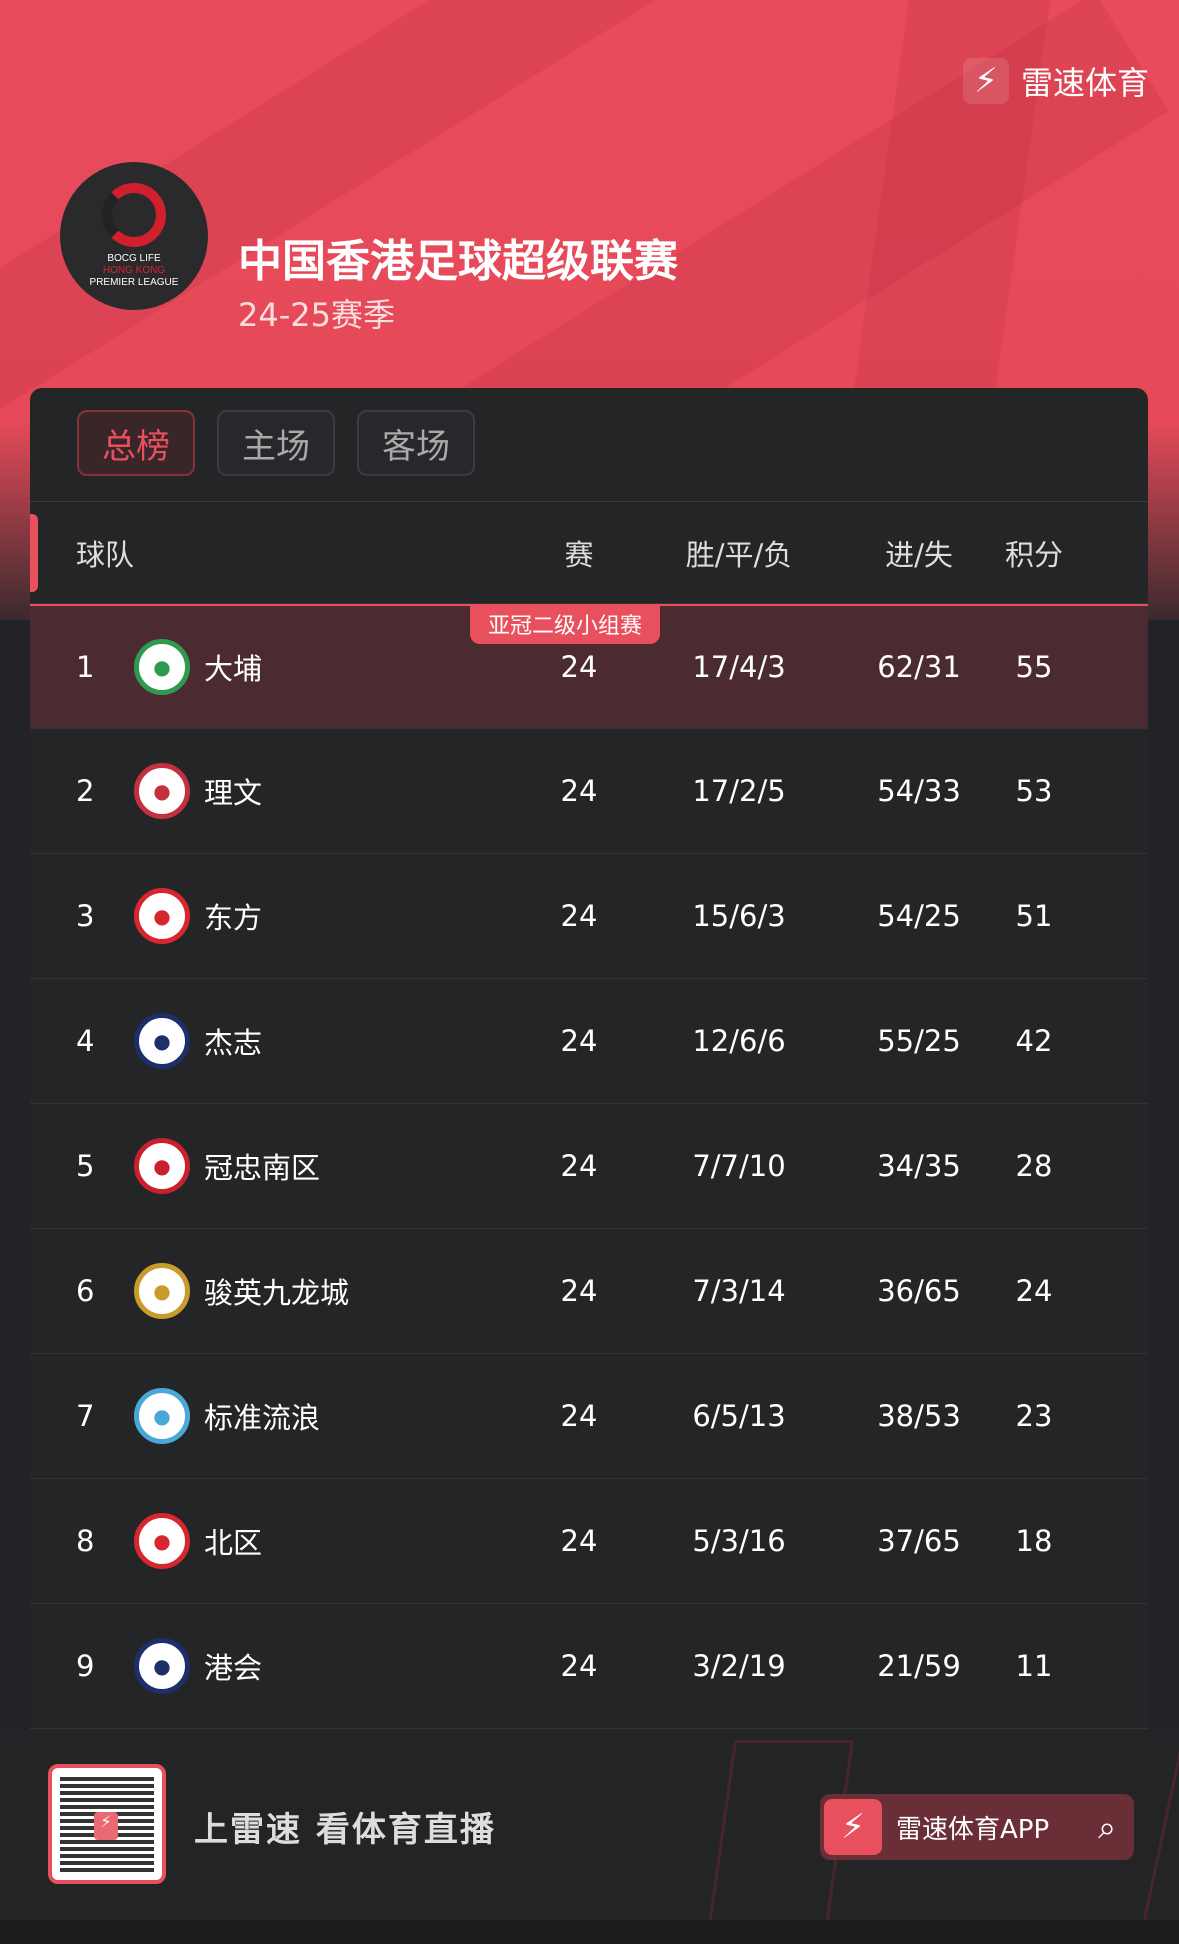  Describe the element at coordinates (1084, 83) in the screenshot. I see `brand-name: 雷速体育` at that location.